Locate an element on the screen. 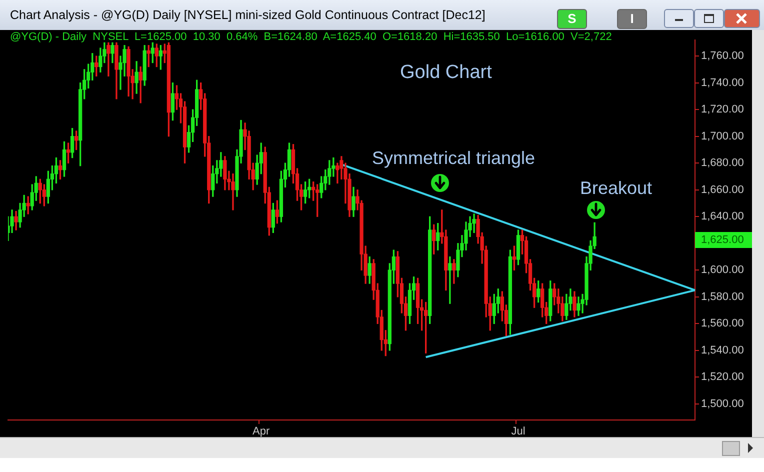 This screenshot has width=764, height=472. x-tick-label: Apr is located at coordinates (261, 432).